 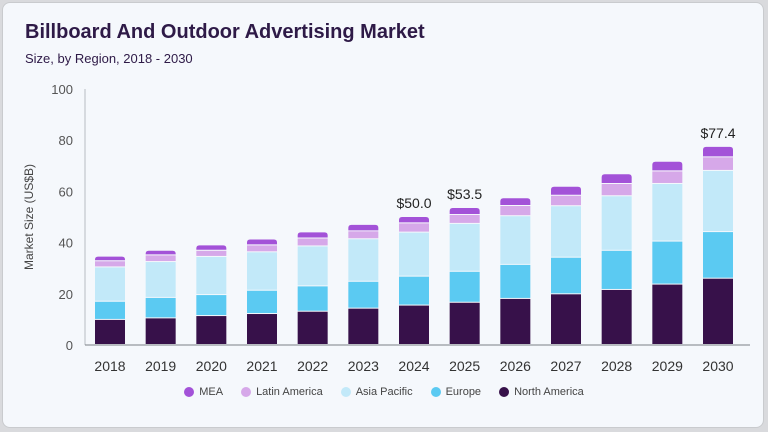 I want to click on y-tick-label: 0, so click(x=69, y=345).